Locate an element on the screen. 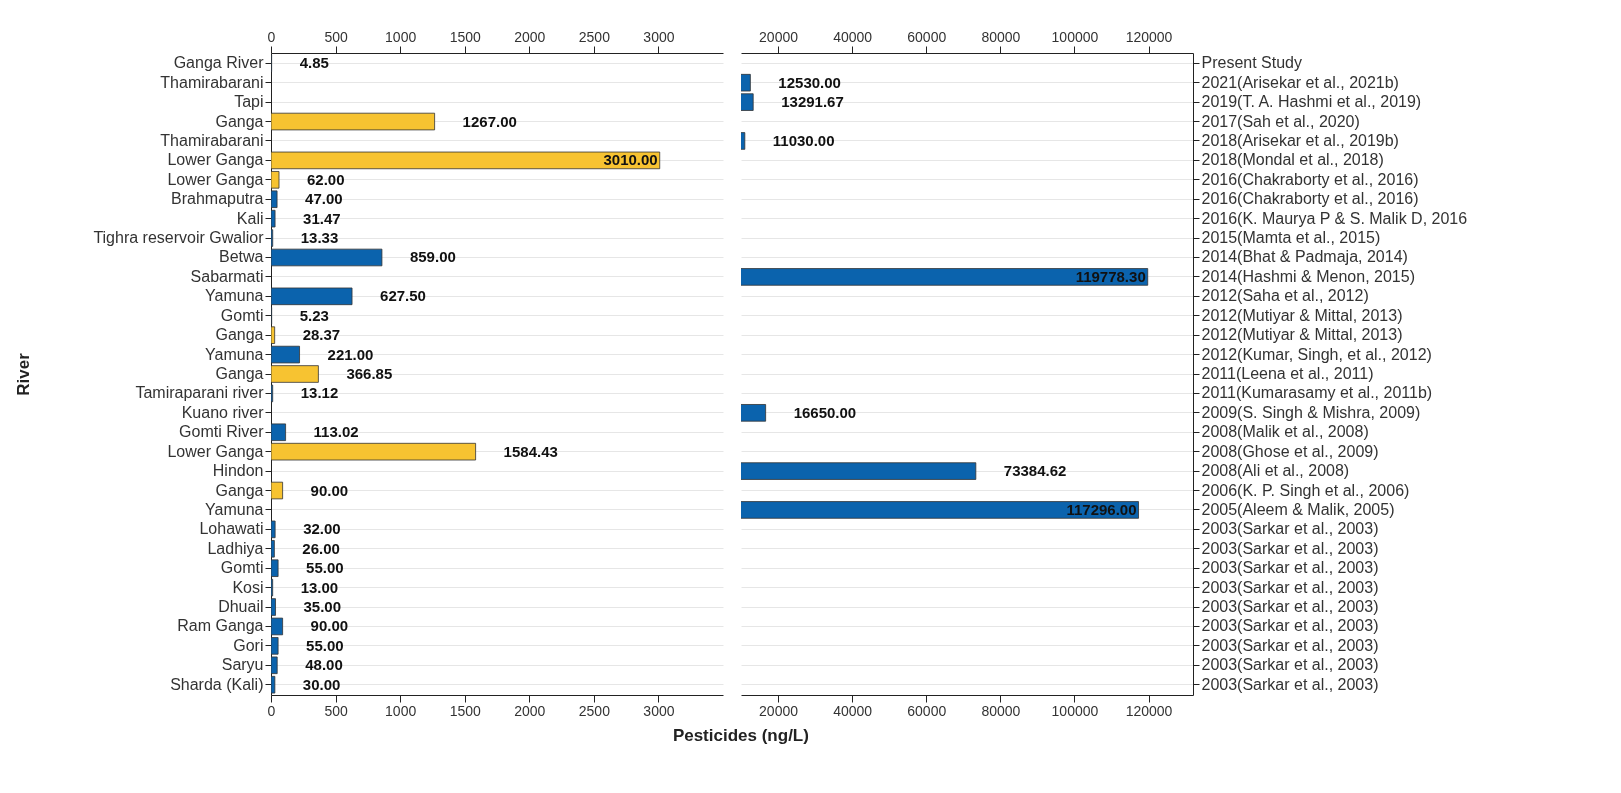 Image resolution: width=1621 pixels, height=793 pixels. y2-tick-label: 2012(Saha et al., 2012) is located at coordinates (1285, 296).